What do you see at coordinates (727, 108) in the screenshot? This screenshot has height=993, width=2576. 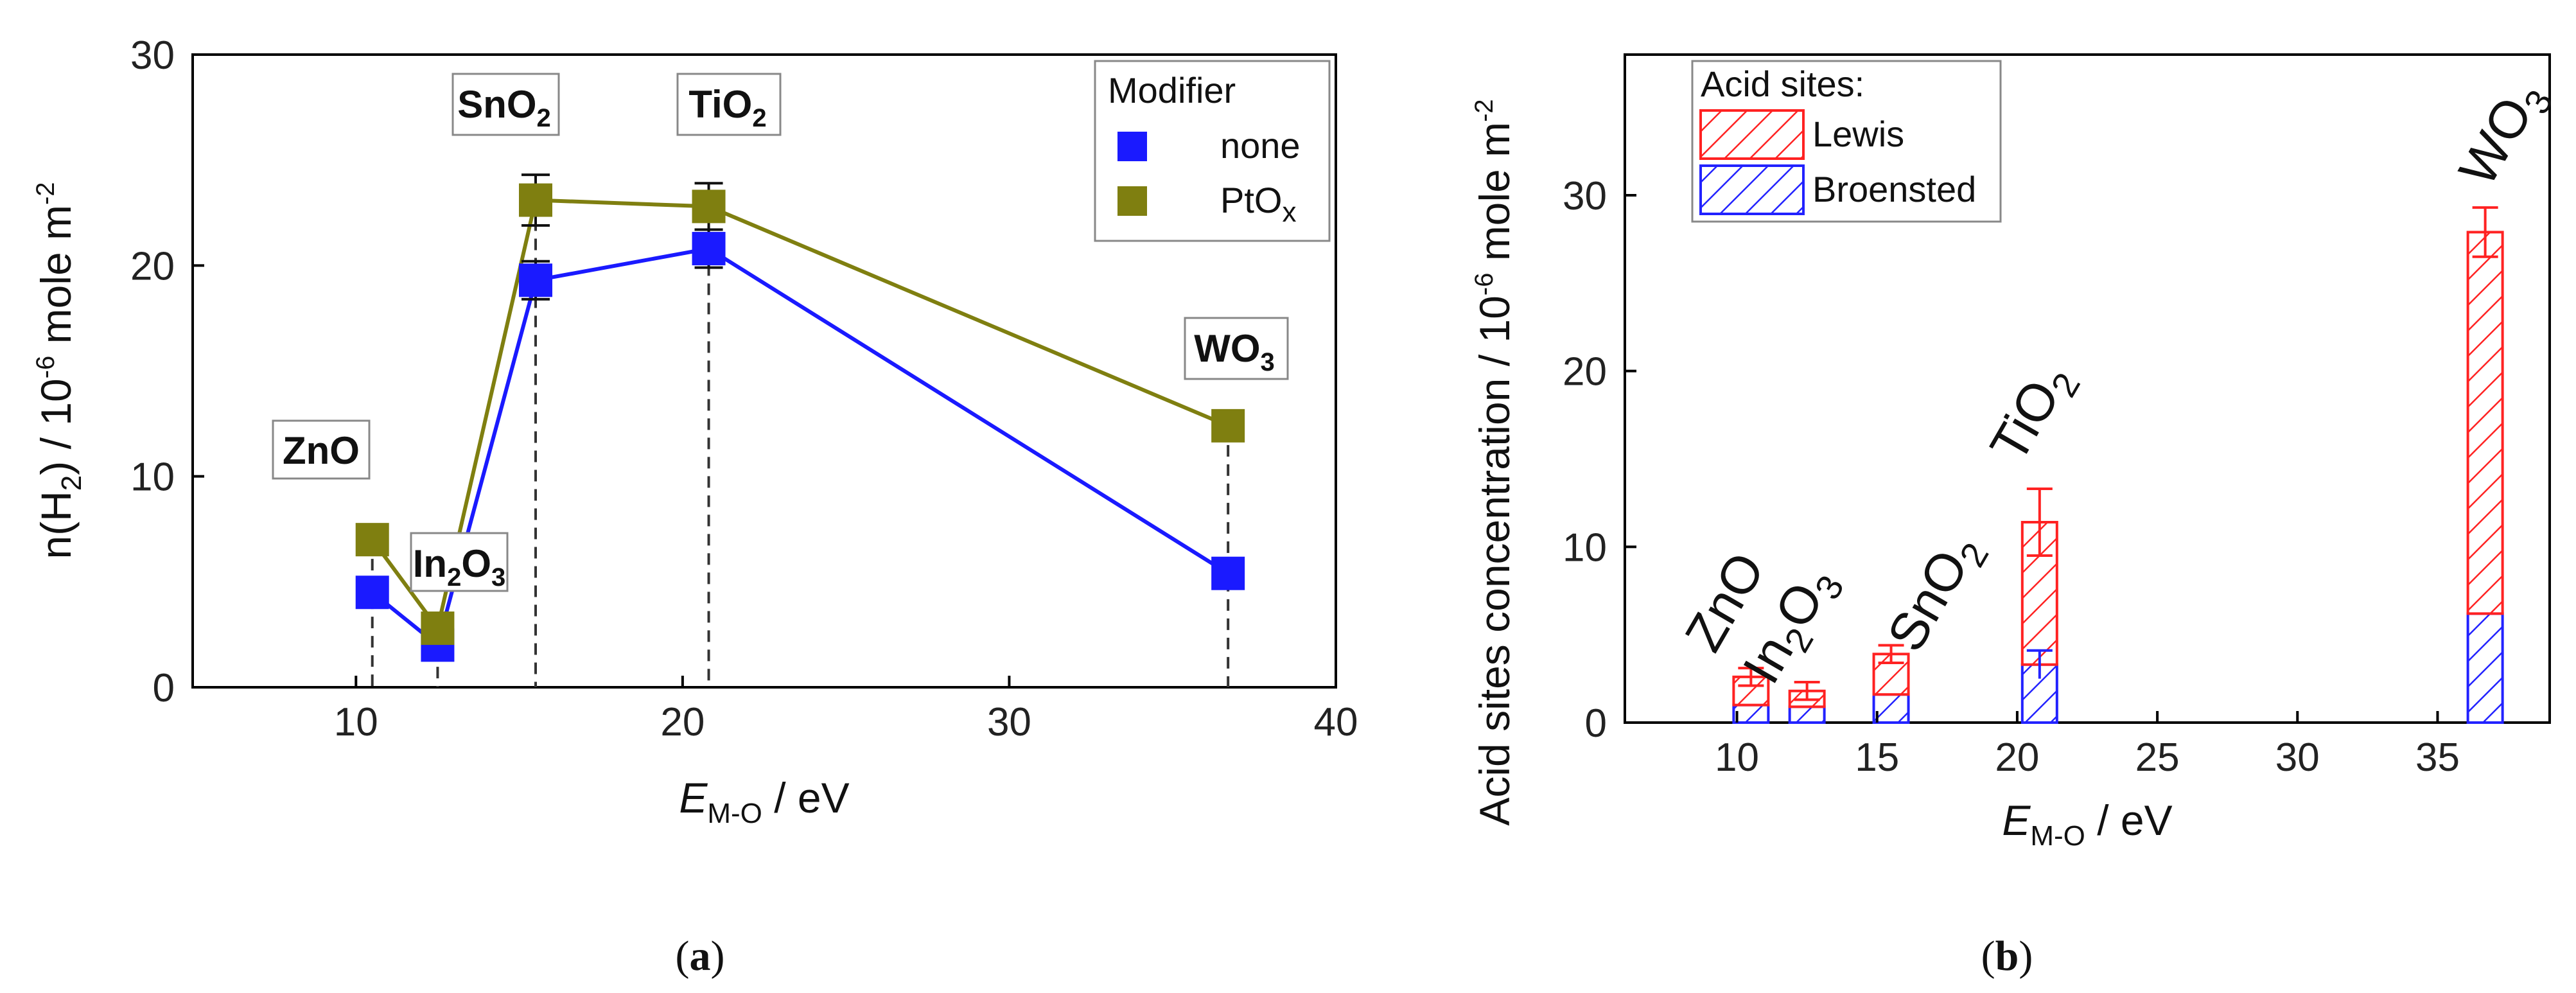 I see `svg-text: TiO2` at bounding box center [727, 108].